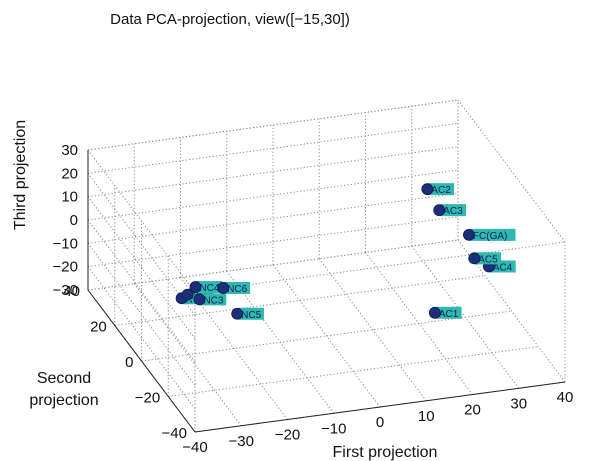  I want to click on chart-title: Data PCA-projection, view([−15,30]), so click(230, 19).